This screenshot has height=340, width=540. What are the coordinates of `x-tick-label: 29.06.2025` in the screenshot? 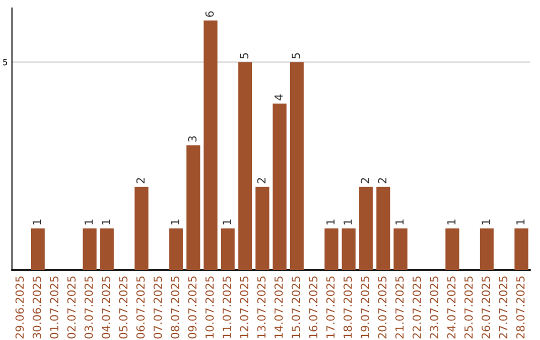 It's located at (19, 307).